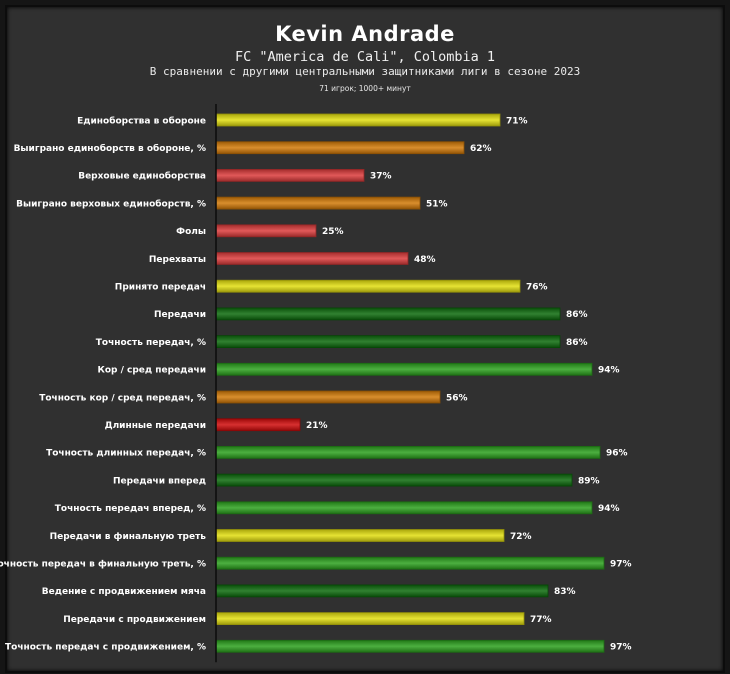  What do you see at coordinates (565, 592) in the screenshot?
I see `value-label: 83%` at bounding box center [565, 592].